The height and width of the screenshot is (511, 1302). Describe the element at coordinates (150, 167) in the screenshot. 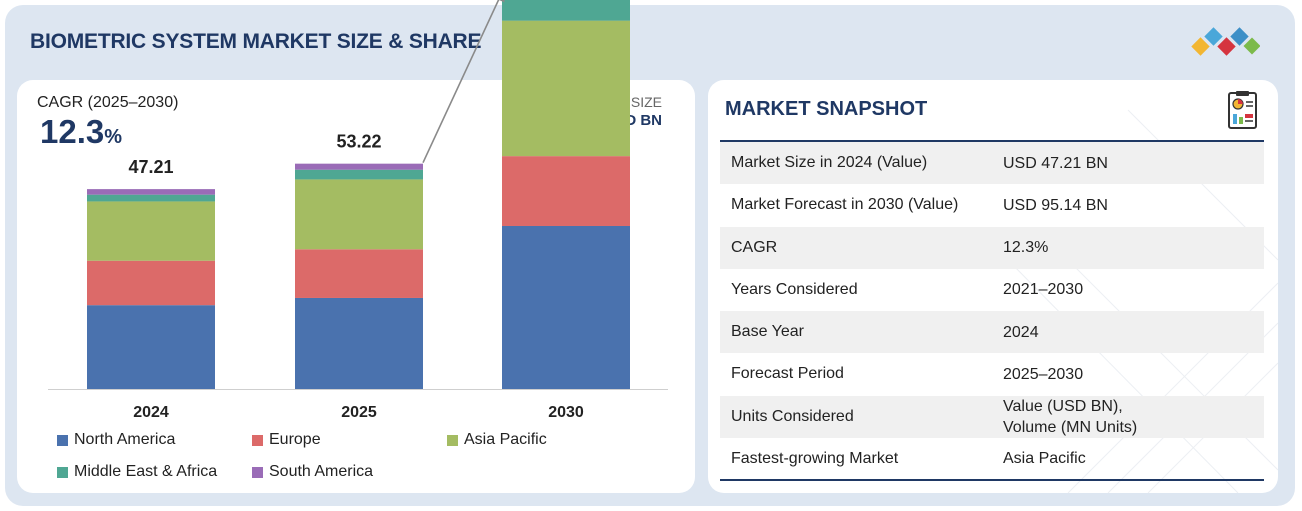

I see `bar-total-label: 47.21` at that location.